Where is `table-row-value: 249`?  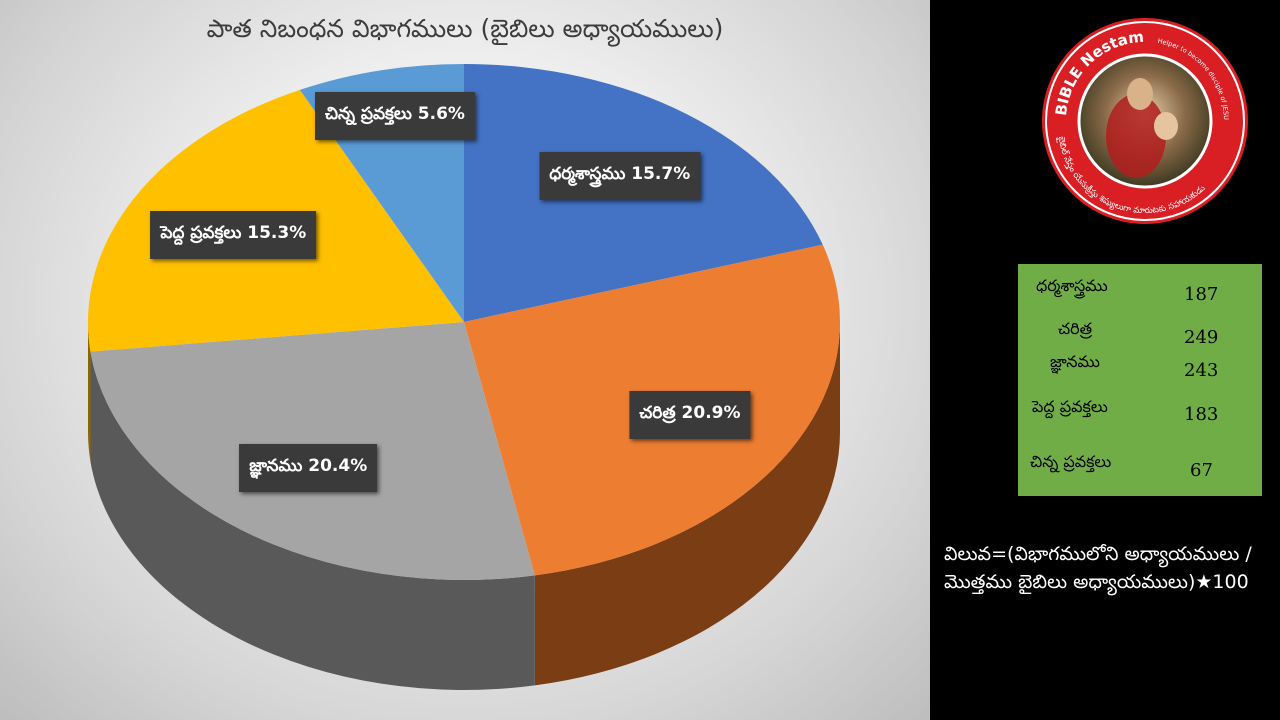 table-row-value: 249 is located at coordinates (1201, 337).